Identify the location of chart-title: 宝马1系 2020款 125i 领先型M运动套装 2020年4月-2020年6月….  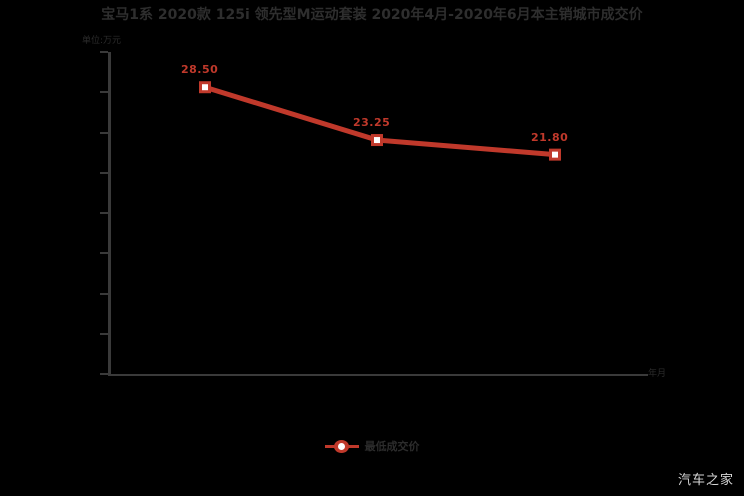
(372, 15).